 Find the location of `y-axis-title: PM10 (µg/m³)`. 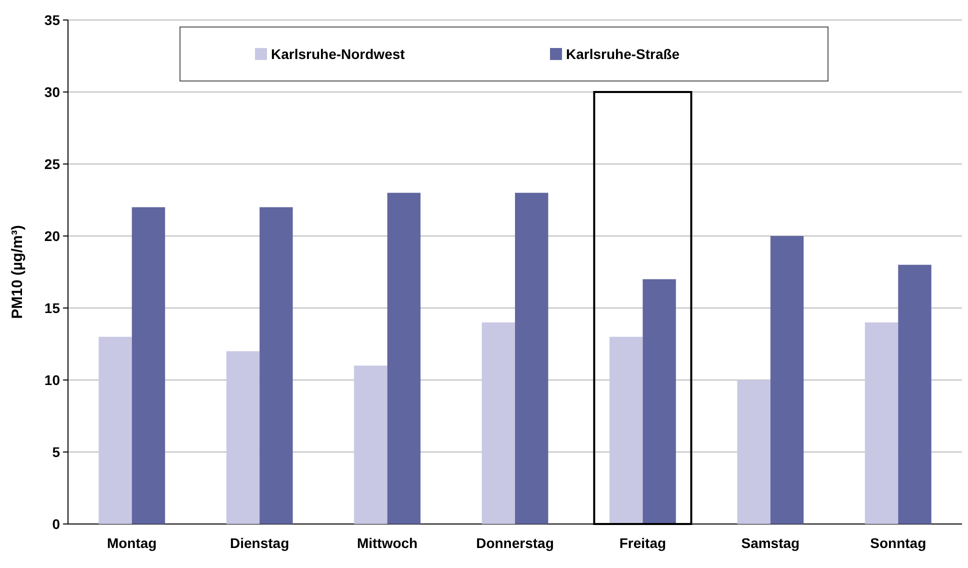

y-axis-title: PM10 (µg/m³) is located at coordinates (17, 272).